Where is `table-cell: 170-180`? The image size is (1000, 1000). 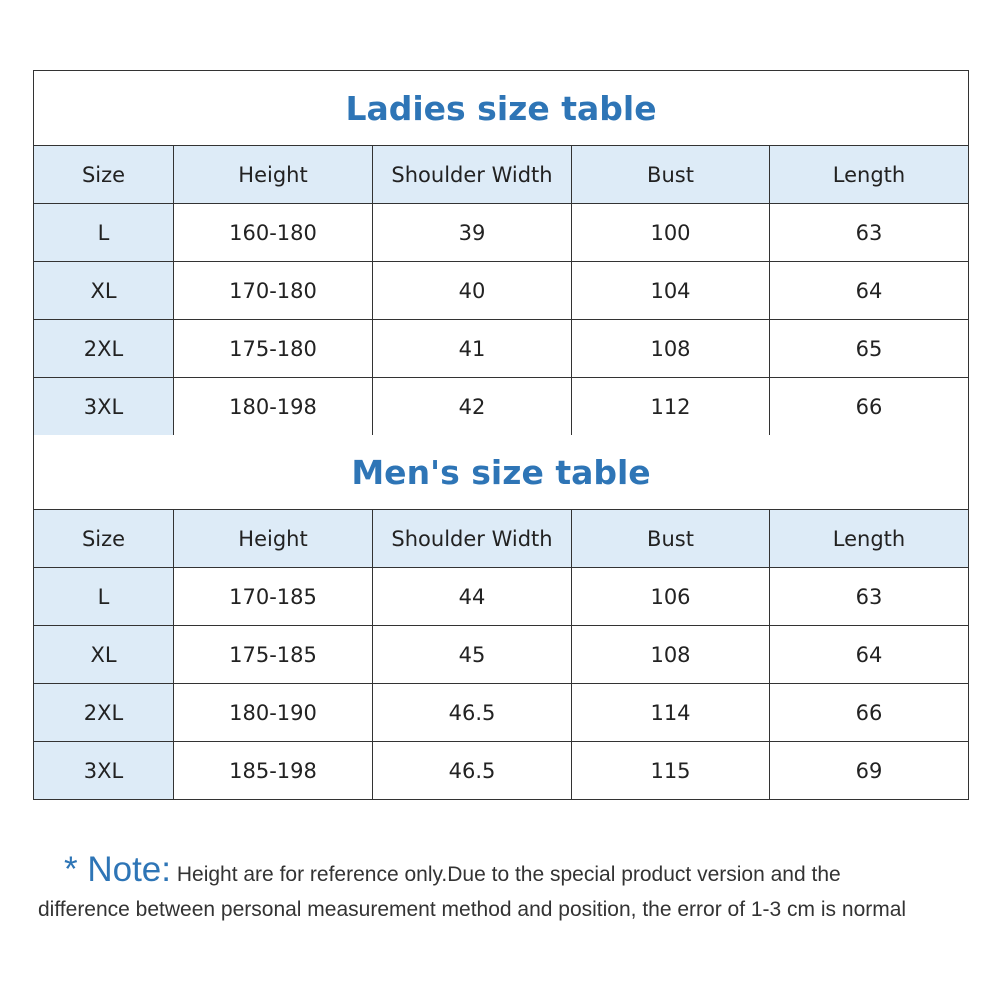
table-cell: 170-180 is located at coordinates (273, 290).